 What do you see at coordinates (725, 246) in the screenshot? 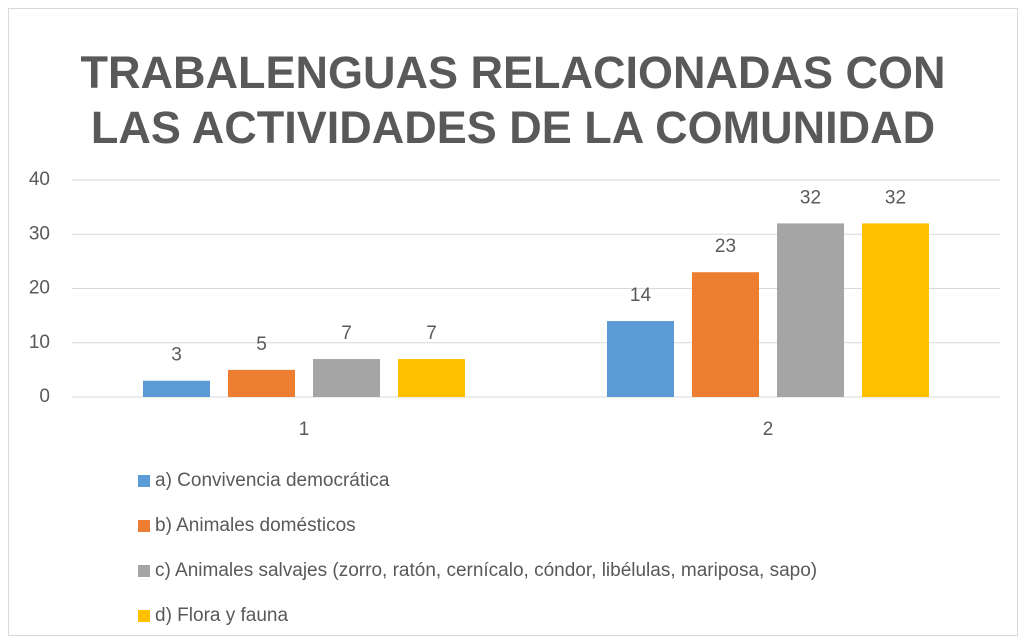
I see `data-label: 23` at bounding box center [725, 246].